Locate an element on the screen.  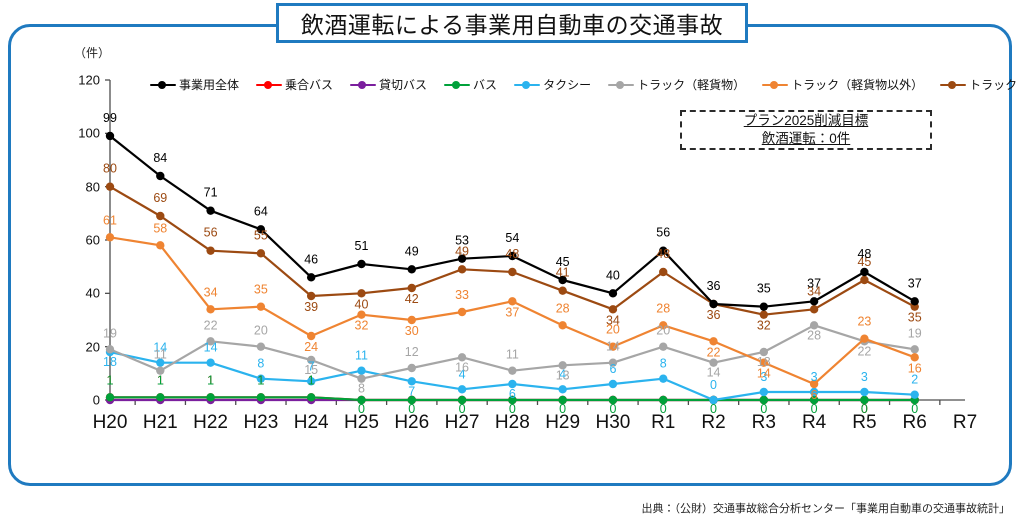
data-label: 13 is located at coordinates (563, 375).